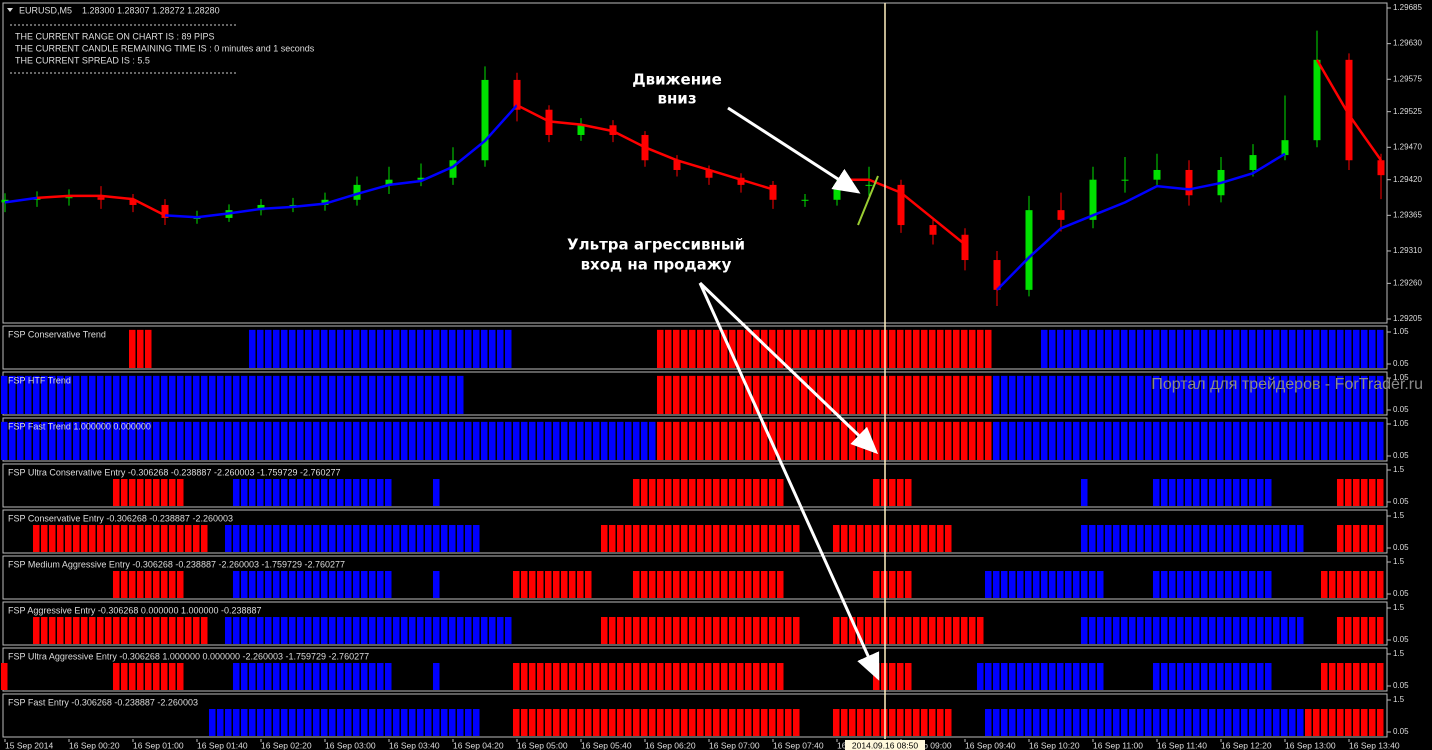  I want to click on annotation: вниз, so click(676, 99).